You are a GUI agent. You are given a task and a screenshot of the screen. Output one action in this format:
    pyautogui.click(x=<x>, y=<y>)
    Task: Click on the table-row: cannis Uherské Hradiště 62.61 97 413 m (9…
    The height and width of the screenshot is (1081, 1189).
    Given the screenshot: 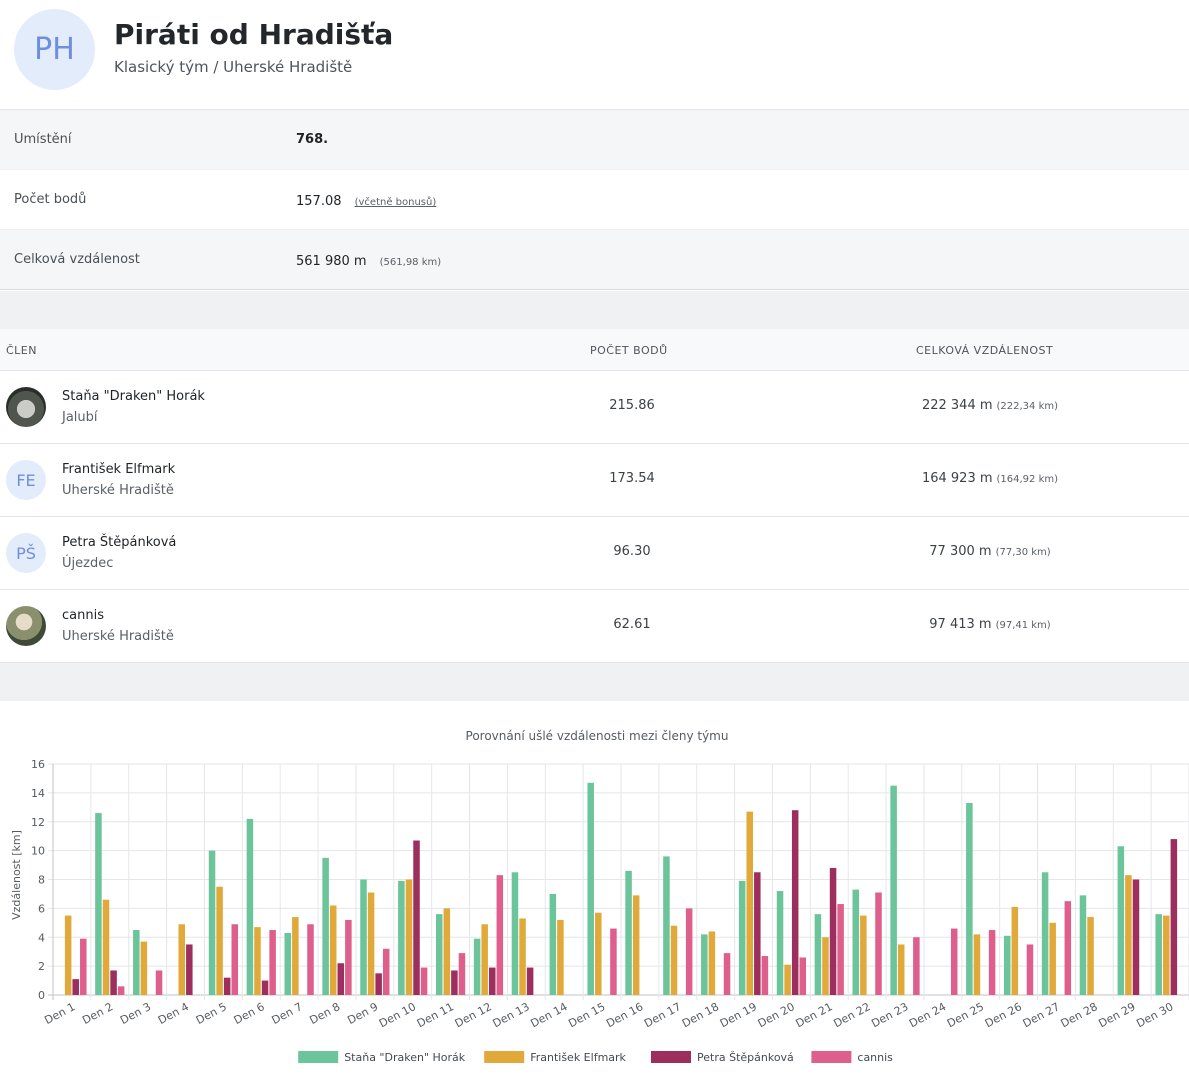 What is the action you would take?
    pyautogui.click(x=594, y=626)
    